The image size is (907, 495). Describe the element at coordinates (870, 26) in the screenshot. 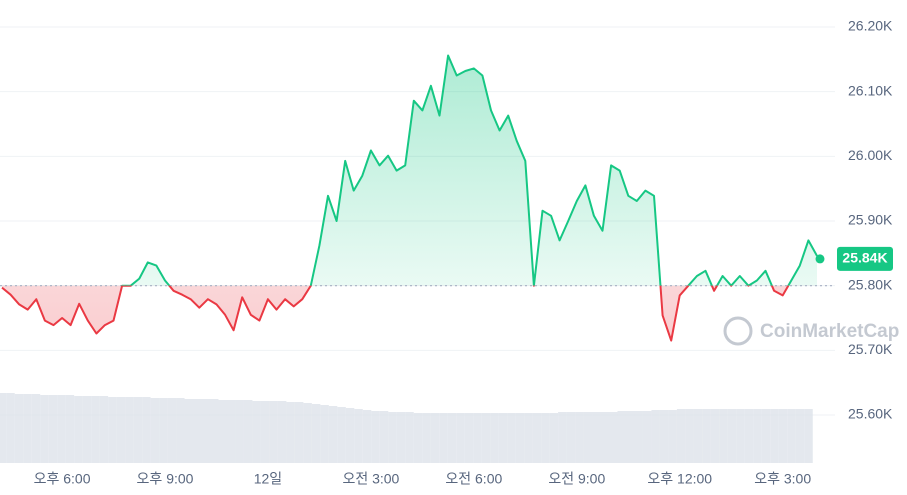

I see `y-tick-label: 26.20K` at that location.